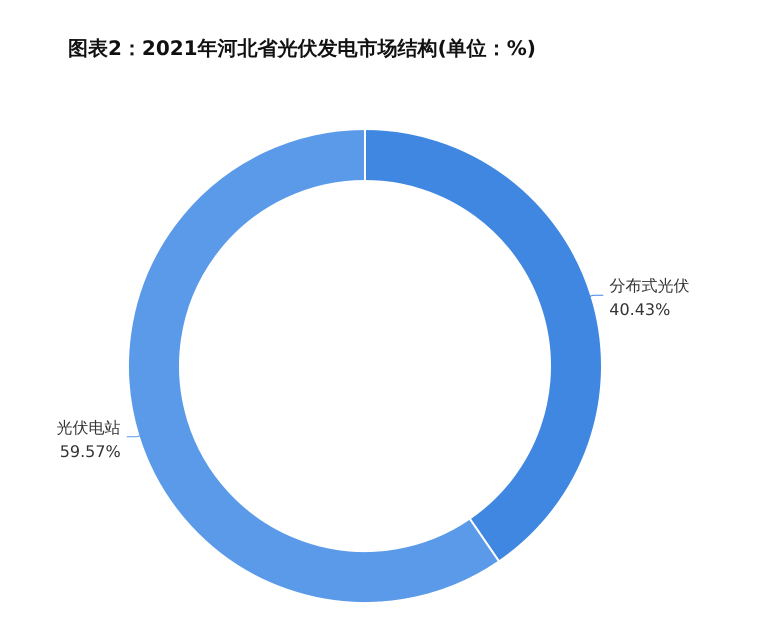 The height and width of the screenshot is (637, 767). Describe the element at coordinates (90, 451) in the screenshot. I see `data-label: 59.57%` at that location.